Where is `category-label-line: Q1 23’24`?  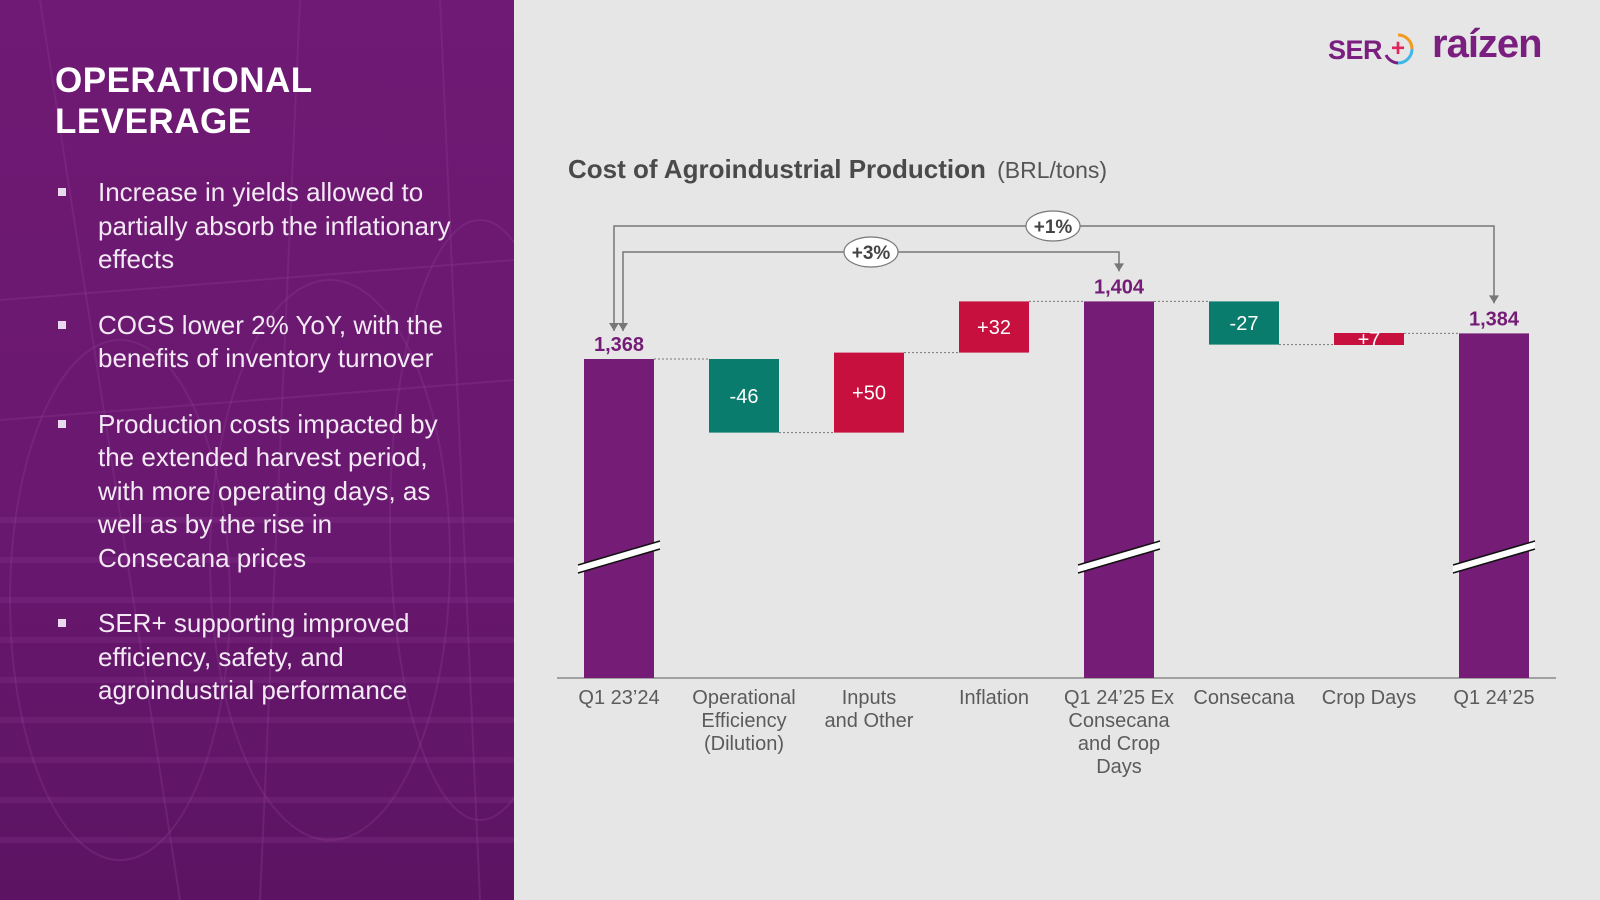
category-label-line: Q1 23’24 is located at coordinates (619, 698).